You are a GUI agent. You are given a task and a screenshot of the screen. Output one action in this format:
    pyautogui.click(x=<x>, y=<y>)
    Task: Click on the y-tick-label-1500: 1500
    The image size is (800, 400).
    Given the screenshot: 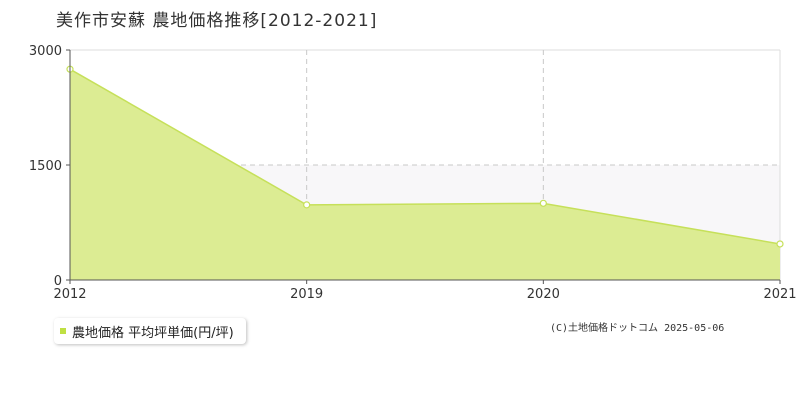 What is the action you would take?
    pyautogui.click(x=45, y=166)
    